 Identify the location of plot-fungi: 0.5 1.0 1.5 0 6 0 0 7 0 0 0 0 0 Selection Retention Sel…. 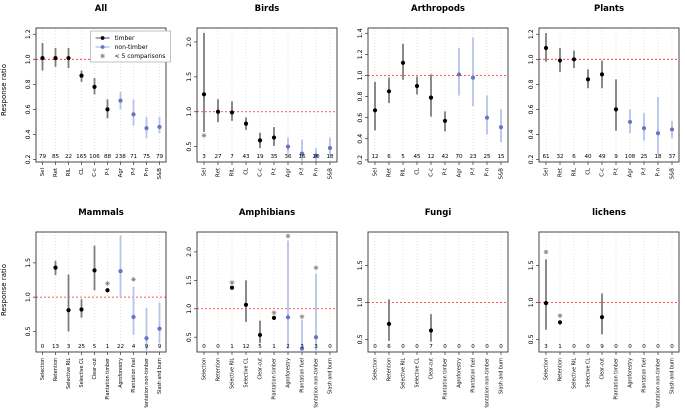
(433, 319).